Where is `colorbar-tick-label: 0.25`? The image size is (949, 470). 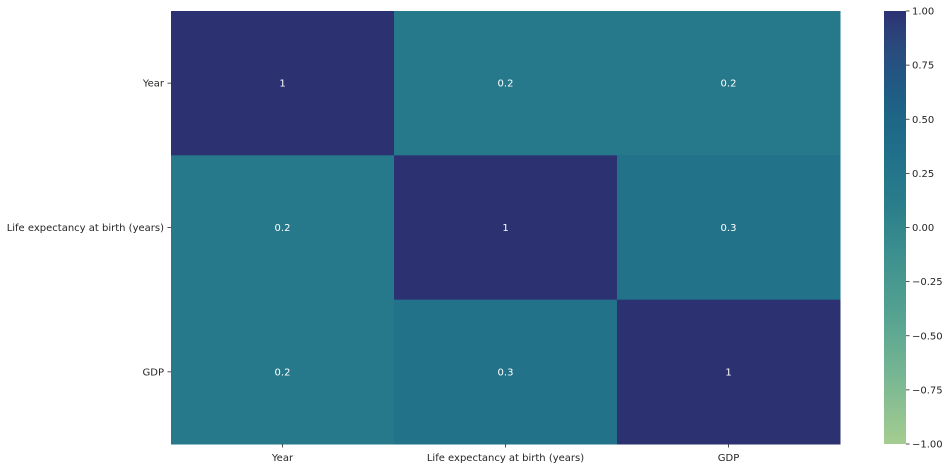 colorbar-tick-label: 0.25 is located at coordinates (923, 174).